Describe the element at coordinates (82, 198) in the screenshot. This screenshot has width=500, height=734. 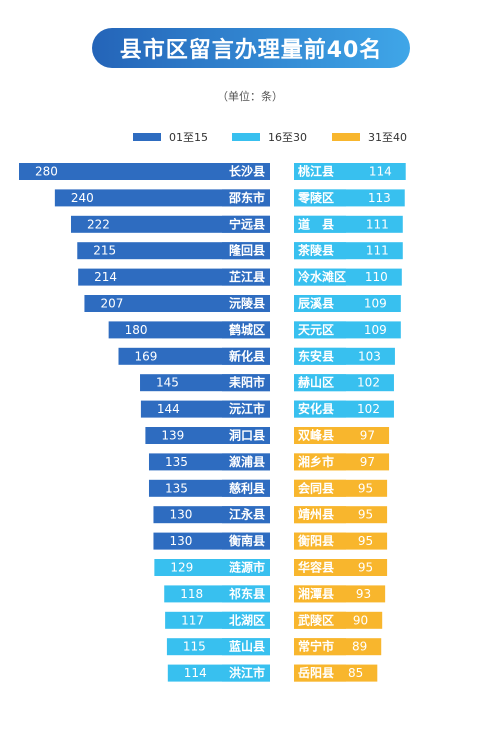
I see `bar-value-label: 240` at that location.